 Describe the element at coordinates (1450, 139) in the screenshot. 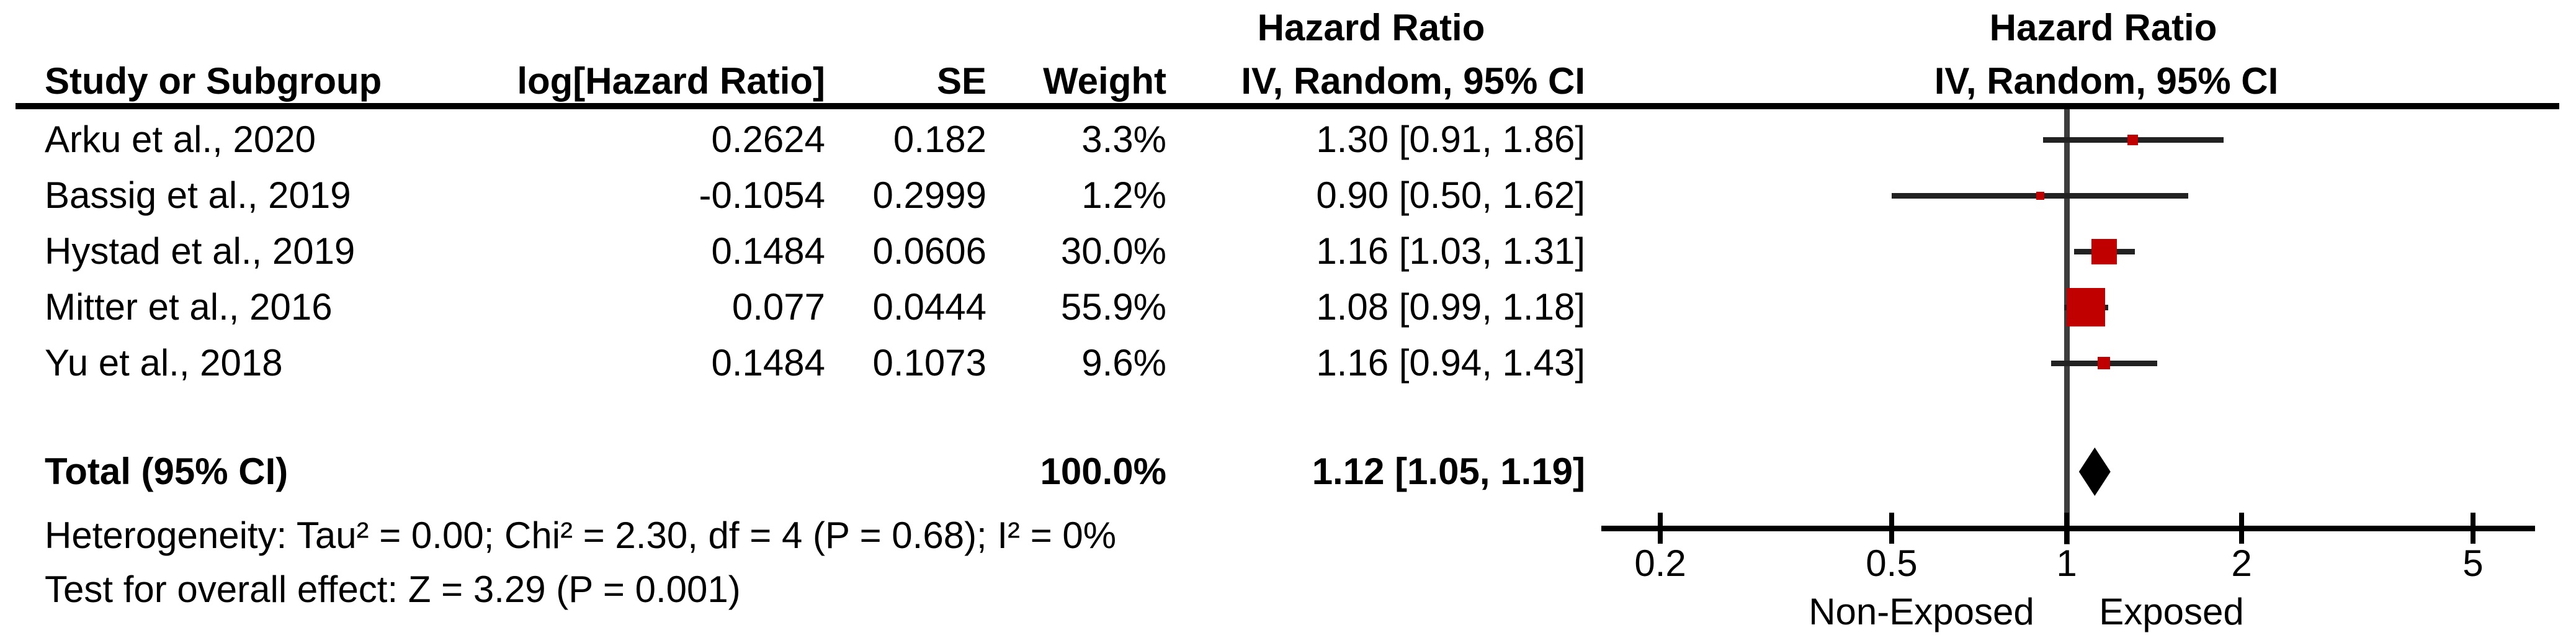

I see `ci-value: 1.30 [0.91, 1.86]` at that location.